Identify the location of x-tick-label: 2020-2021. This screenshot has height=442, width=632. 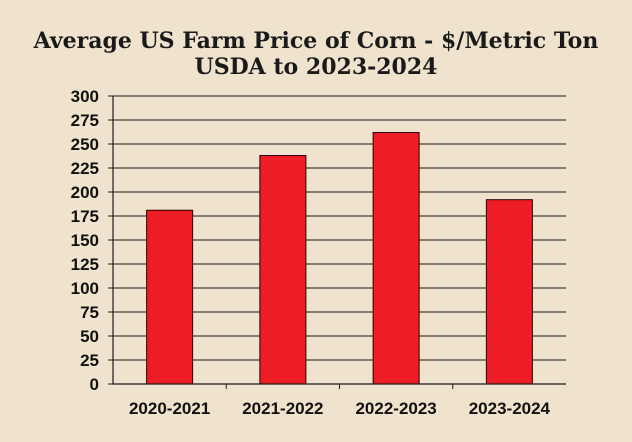
(169, 408).